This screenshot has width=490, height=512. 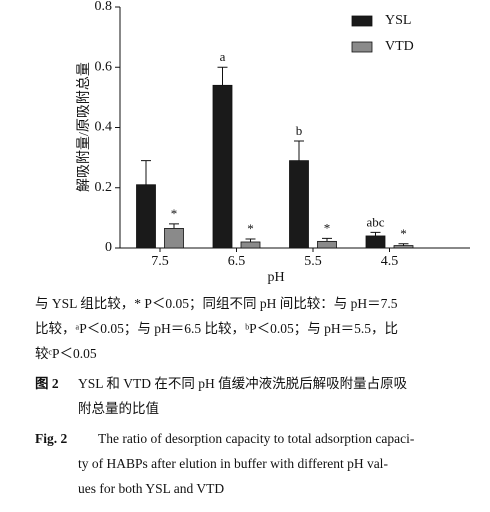 What do you see at coordinates (299, 130) in the screenshot?
I see `annotation: b` at bounding box center [299, 130].